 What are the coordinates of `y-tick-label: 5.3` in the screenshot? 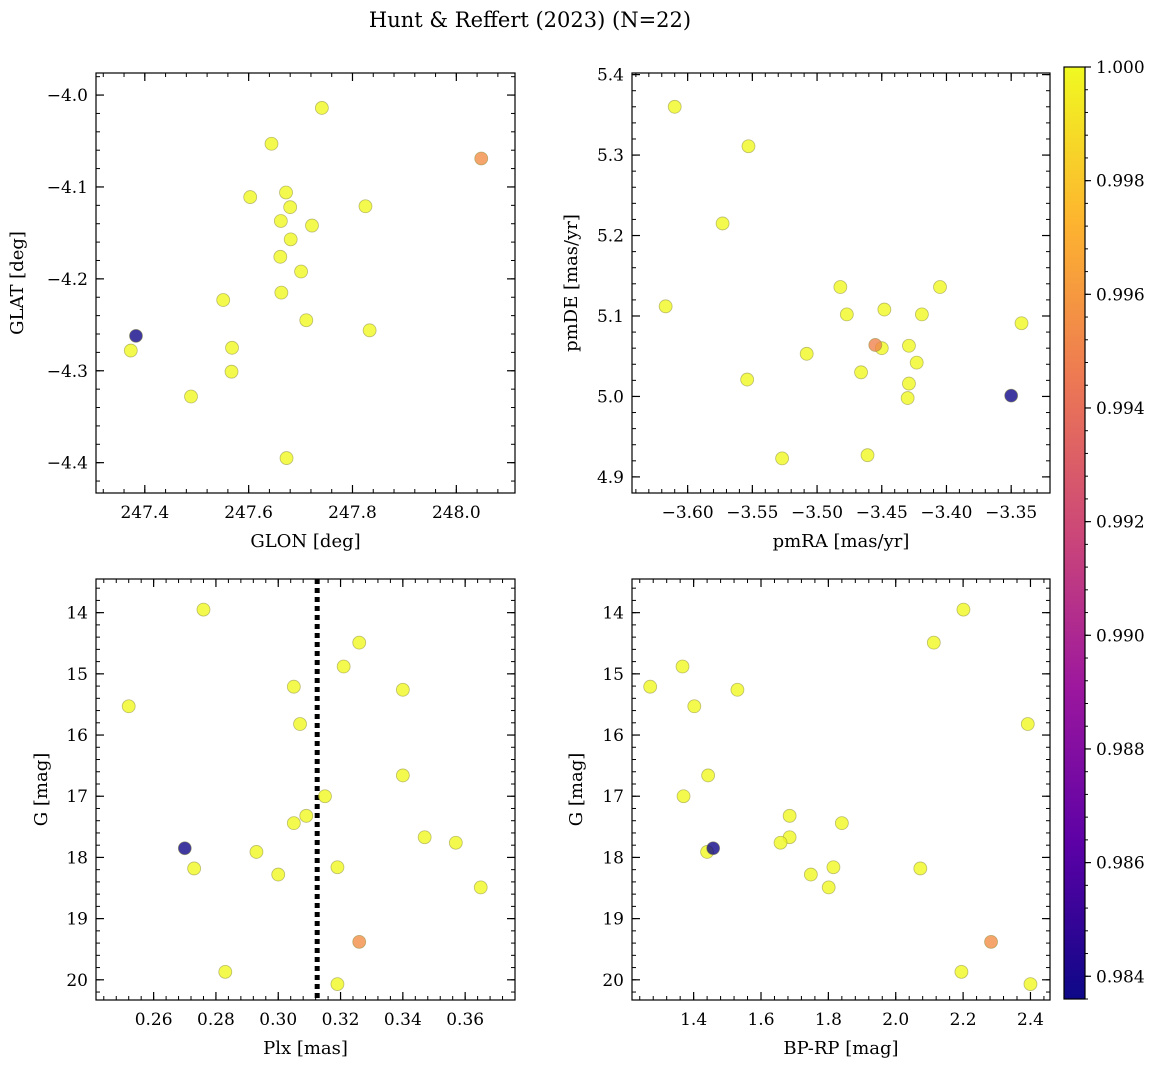 It's located at (610, 156).